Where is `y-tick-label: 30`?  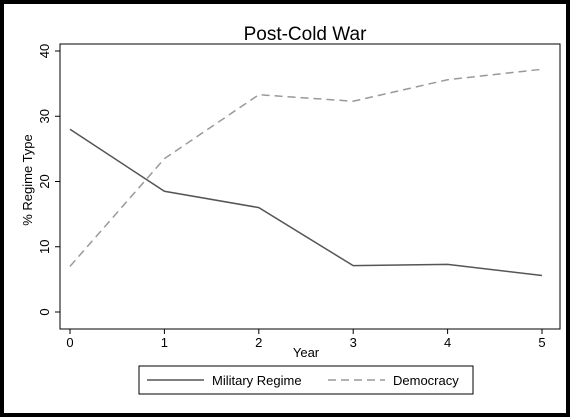 y-tick-label: 30 is located at coordinates (44, 116).